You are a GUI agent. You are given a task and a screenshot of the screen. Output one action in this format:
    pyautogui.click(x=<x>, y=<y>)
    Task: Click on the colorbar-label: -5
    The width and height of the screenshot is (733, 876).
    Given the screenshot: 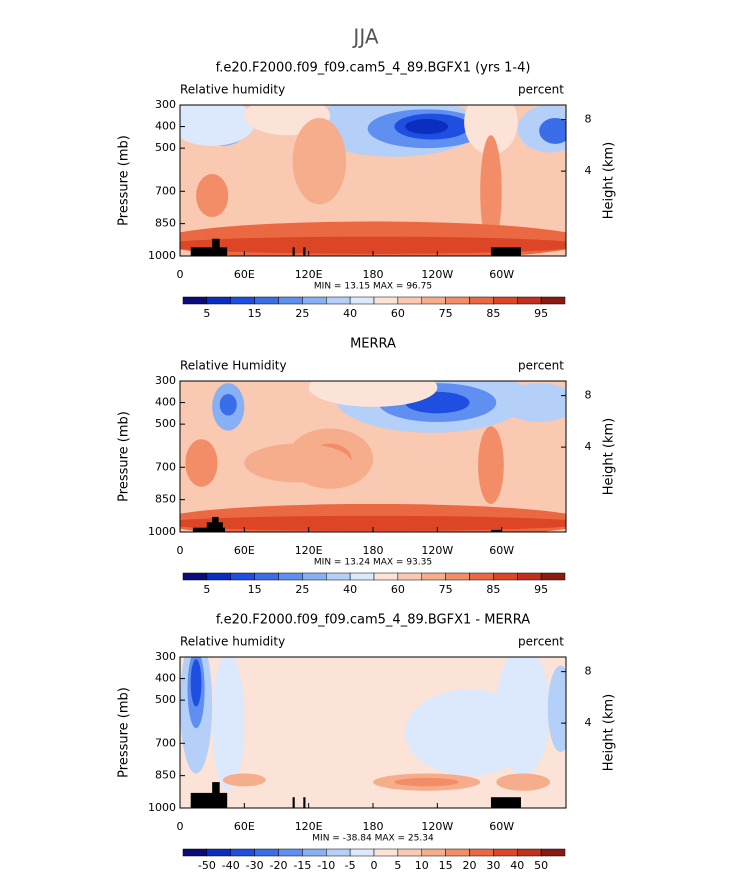 What is the action you would take?
    pyautogui.click(x=350, y=865)
    